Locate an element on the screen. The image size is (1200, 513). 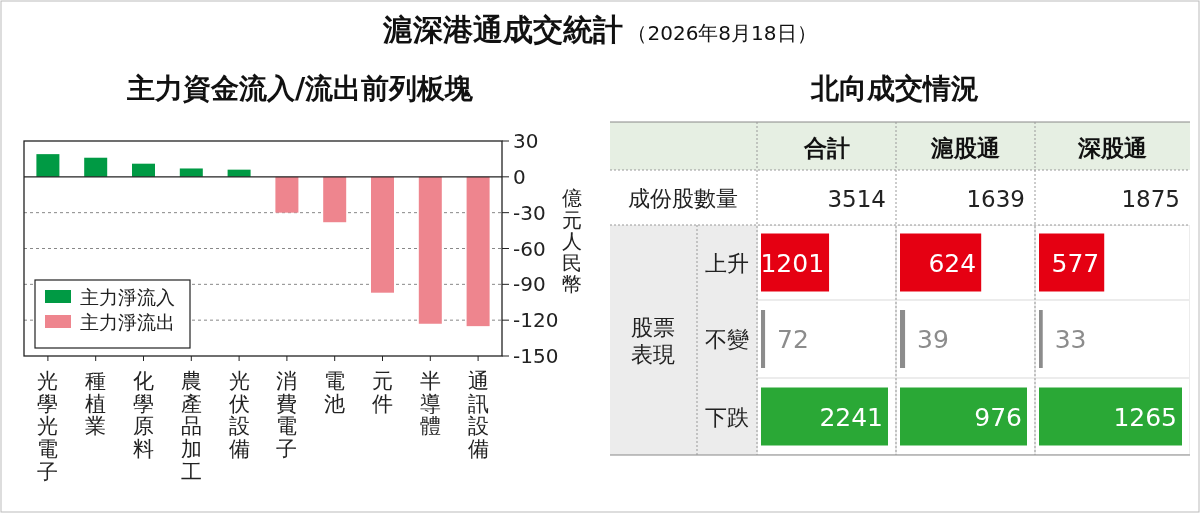
data-label: 2241 is located at coordinates (851, 417).